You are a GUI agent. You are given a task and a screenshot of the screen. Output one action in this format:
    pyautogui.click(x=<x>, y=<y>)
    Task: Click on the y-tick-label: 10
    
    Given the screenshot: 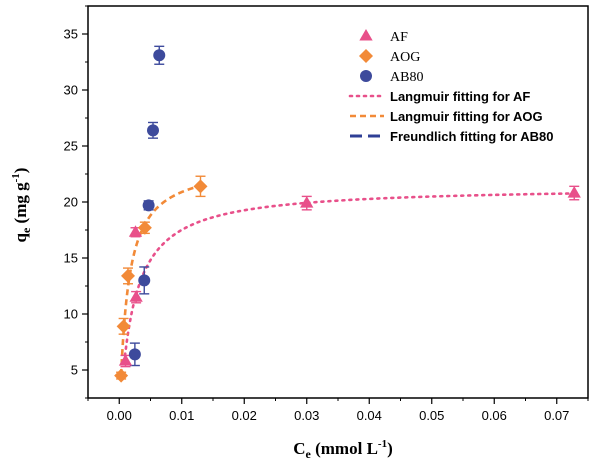 What is the action you would take?
    pyautogui.click(x=71, y=314)
    